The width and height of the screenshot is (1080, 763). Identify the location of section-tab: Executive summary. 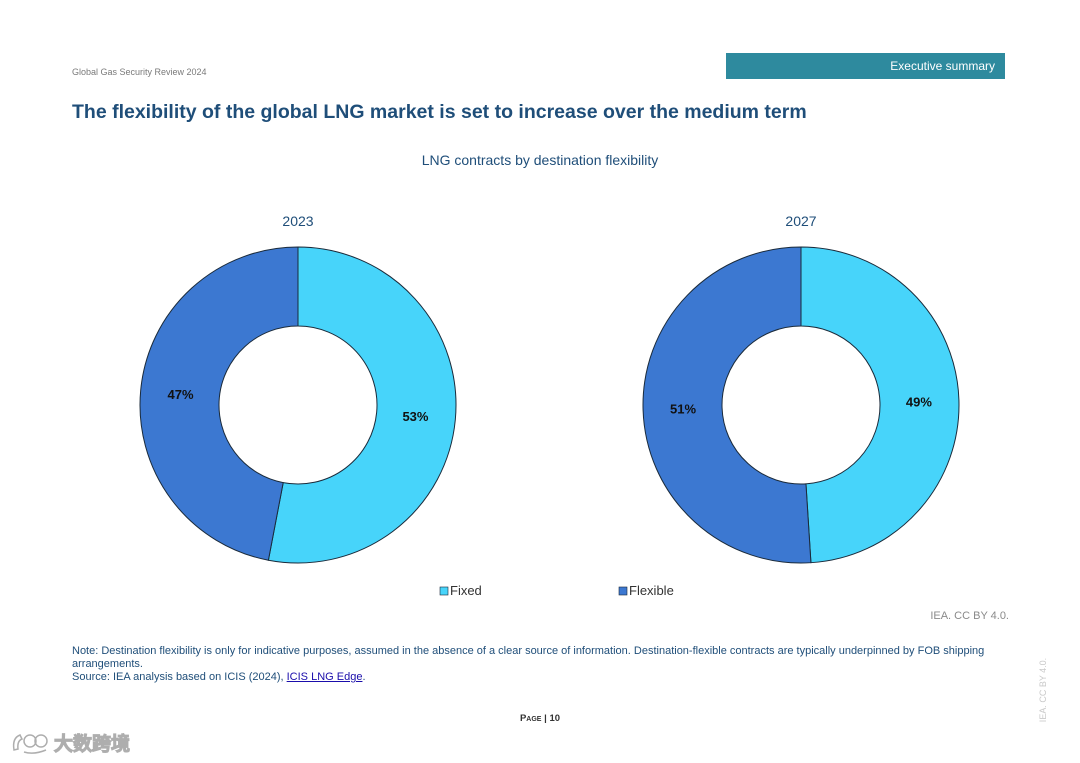
(865, 66).